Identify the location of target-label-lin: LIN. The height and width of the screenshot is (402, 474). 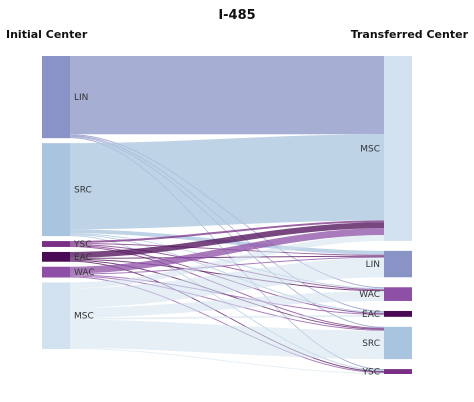
(373, 265).